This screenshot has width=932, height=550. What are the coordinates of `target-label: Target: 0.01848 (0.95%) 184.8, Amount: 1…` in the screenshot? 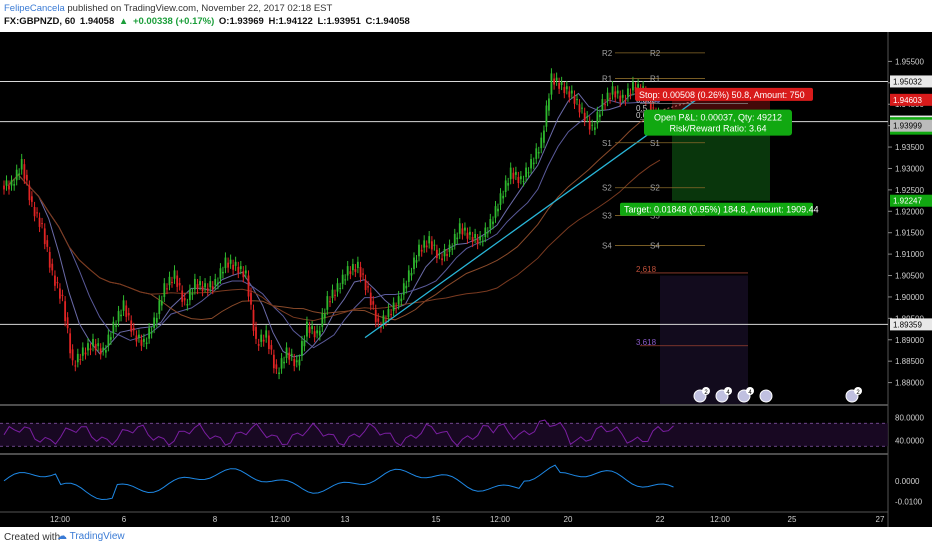 It's located at (721, 210).